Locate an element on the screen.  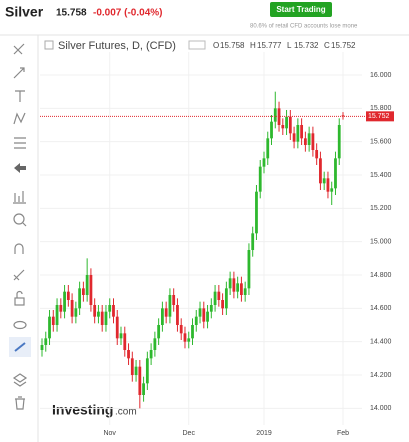
chart-name: Silver Futures, D, (CFD) is located at coordinates (117, 46).